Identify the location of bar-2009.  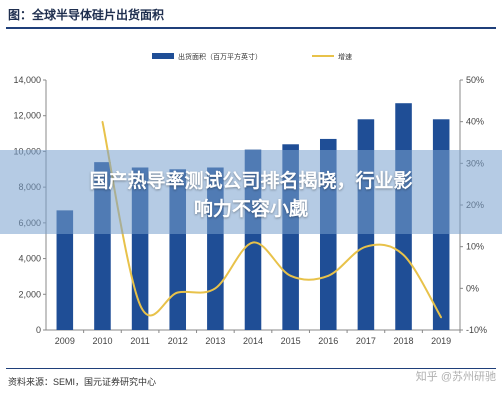
(65, 270).